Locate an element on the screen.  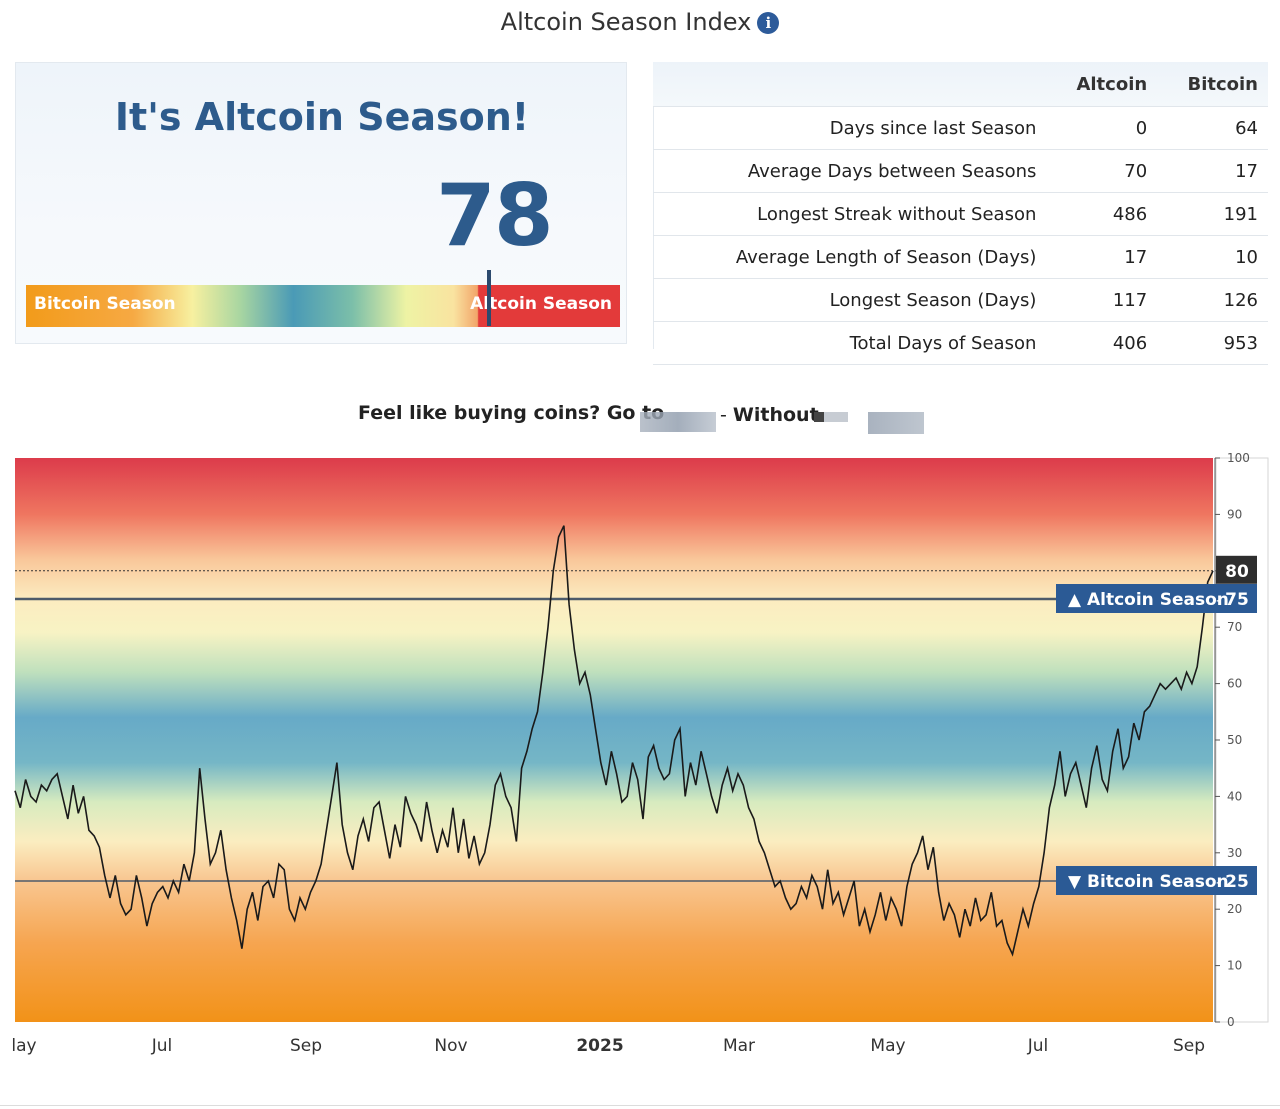
season-gauge: Bitcoin Season Altcoin Season is located at coordinates (323, 306).